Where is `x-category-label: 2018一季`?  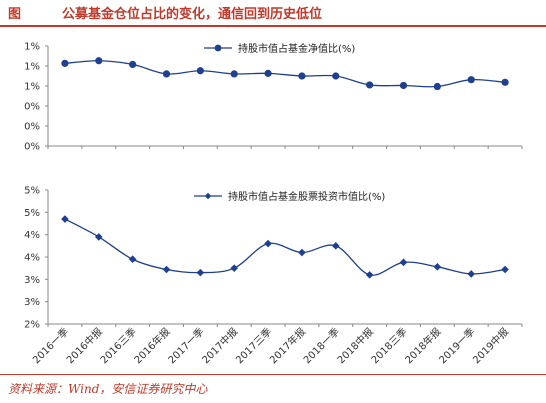 x-category-label: 2018一季 is located at coordinates (321, 346).